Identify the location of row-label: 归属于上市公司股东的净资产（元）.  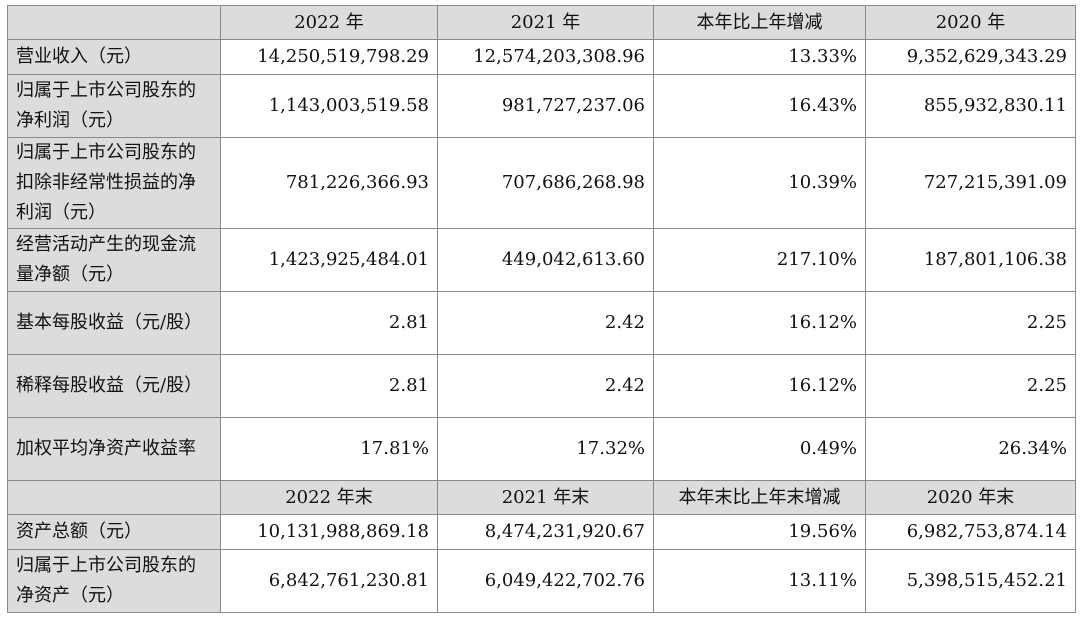
(114, 581).